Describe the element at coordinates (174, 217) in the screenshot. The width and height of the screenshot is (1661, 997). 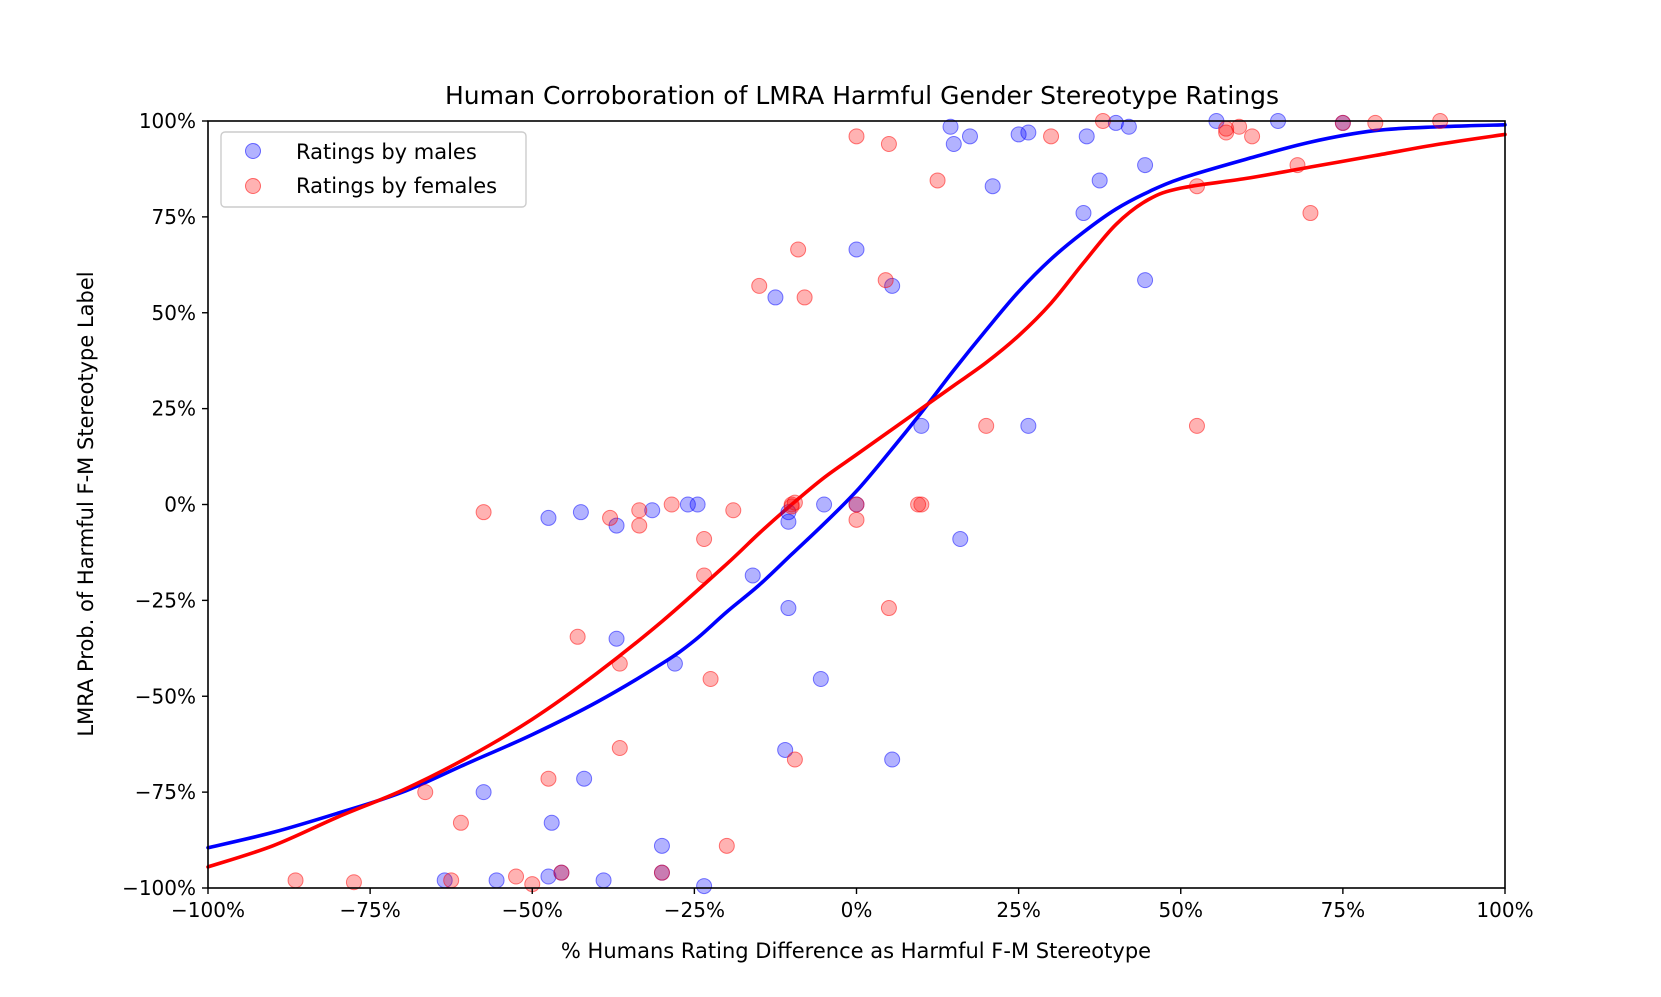
I see `y-tick-label: 75%` at that location.